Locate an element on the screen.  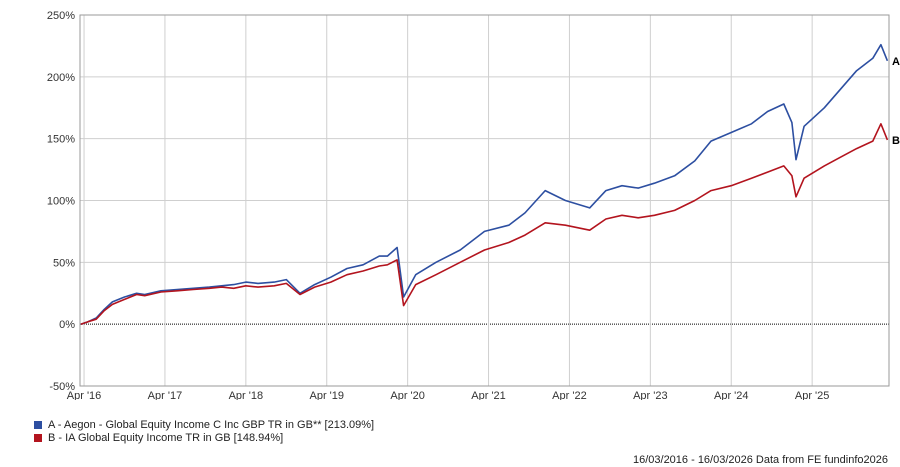
x-tick-label: Apr '21 is located at coordinates (488, 395).